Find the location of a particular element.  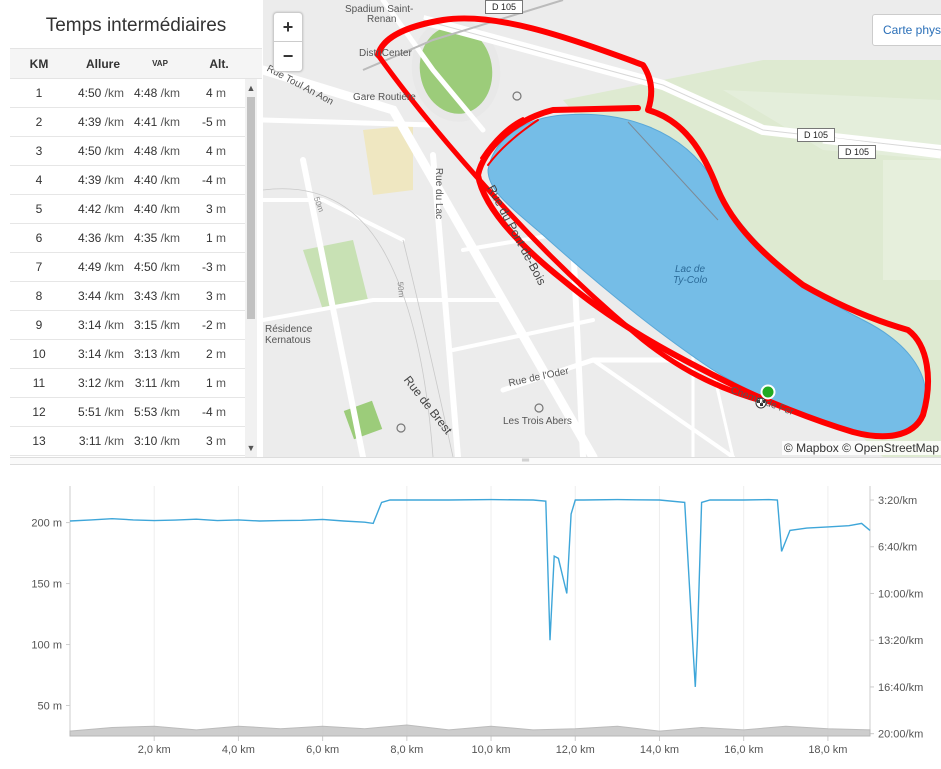

split-row: 7 4:49 /km 4:50 /km -3 m is located at coordinates (127, 267).